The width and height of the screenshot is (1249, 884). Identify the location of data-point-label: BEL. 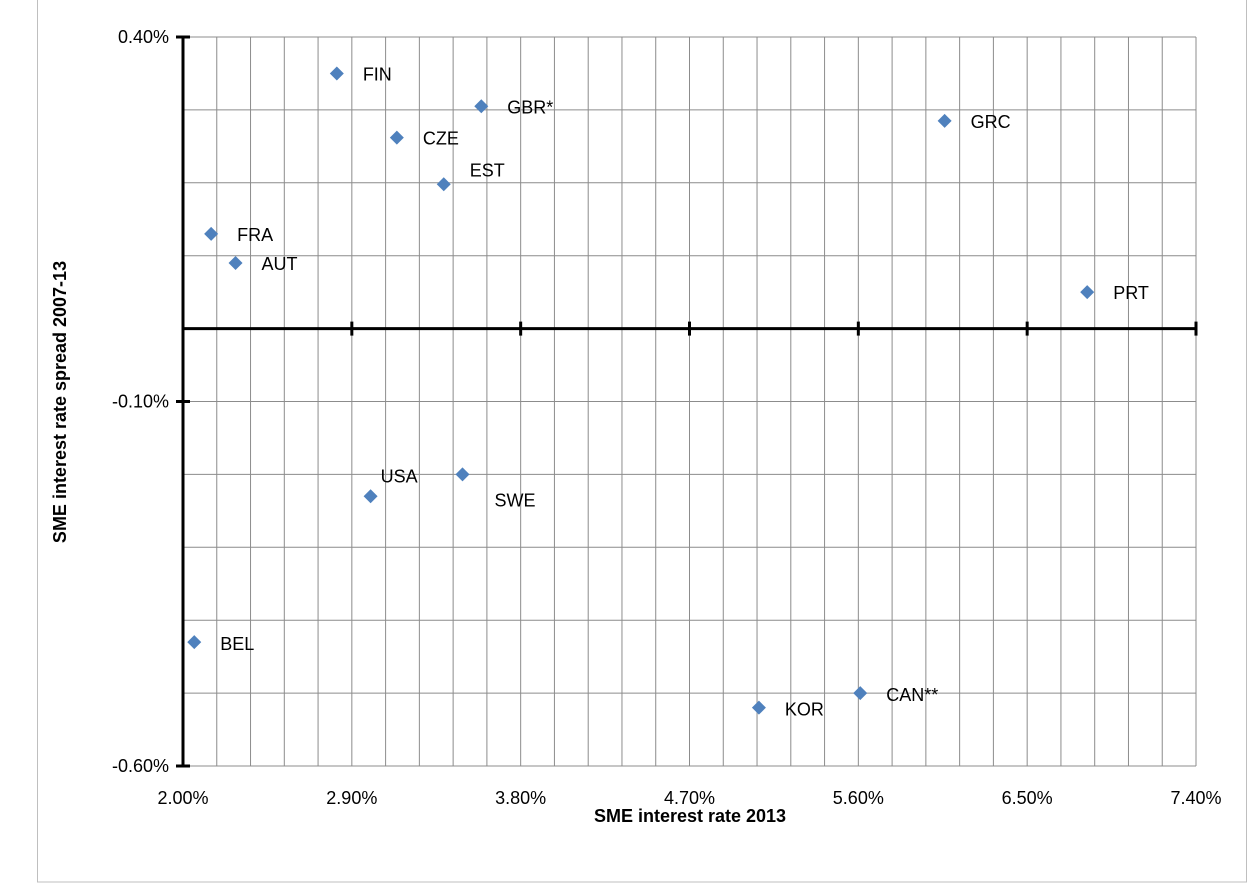
(237, 644).